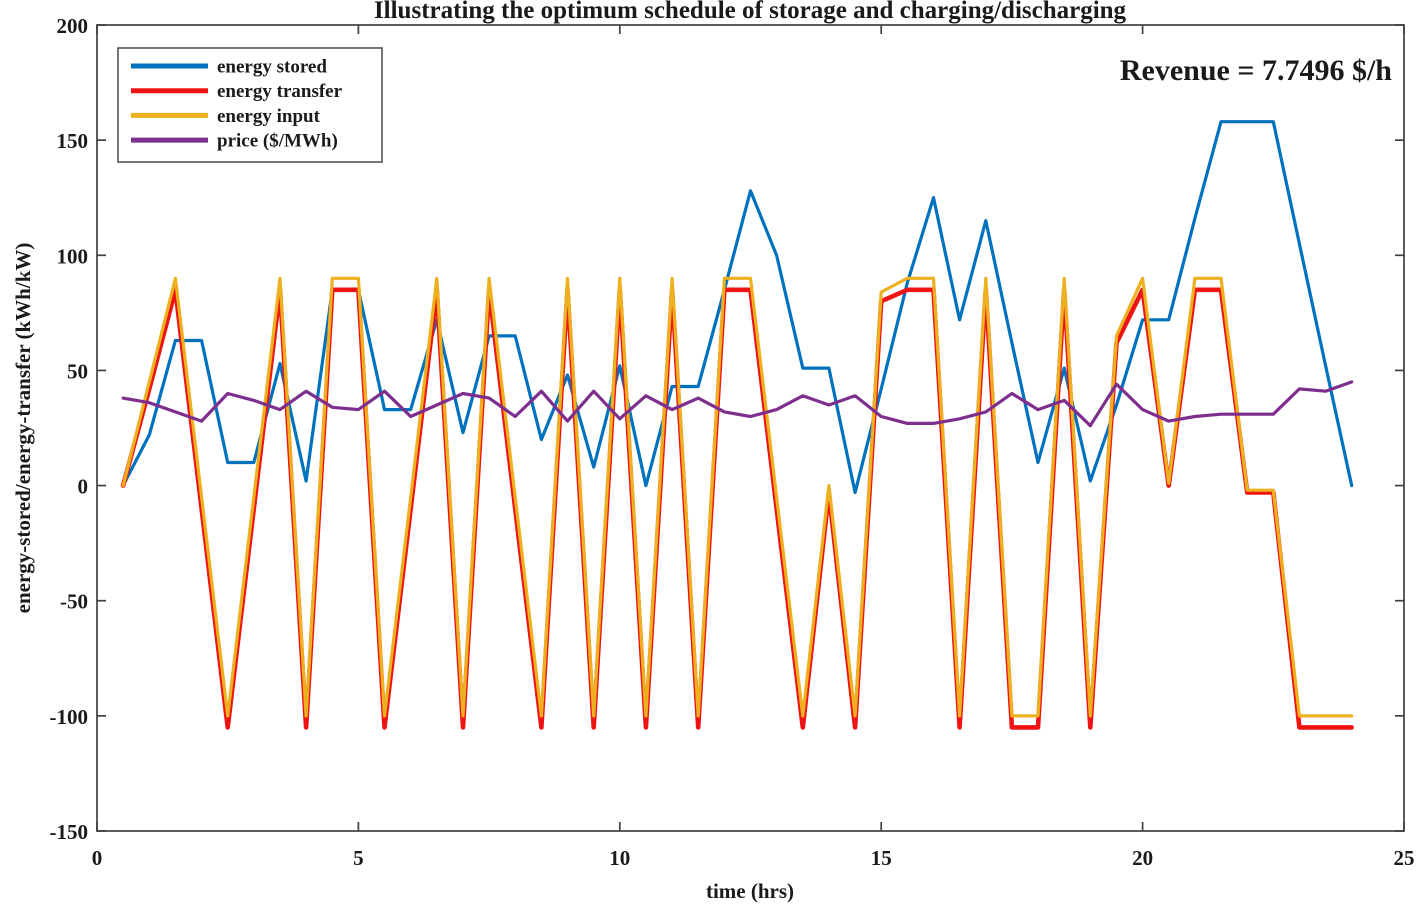 Image resolution: width=1420 pixels, height=905 pixels. I want to click on legend-entry-label: energy stored, so click(272, 67).